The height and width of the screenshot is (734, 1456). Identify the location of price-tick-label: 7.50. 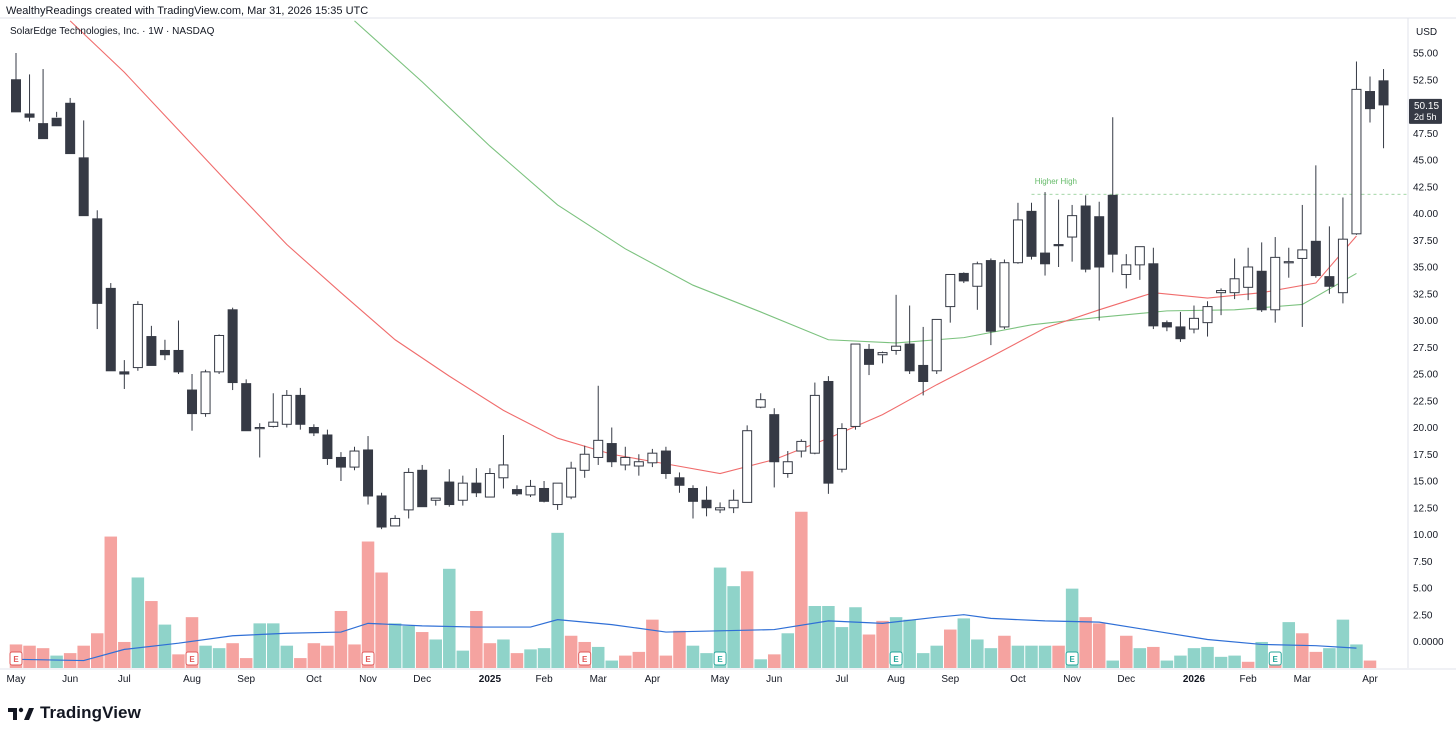
(1423, 562).